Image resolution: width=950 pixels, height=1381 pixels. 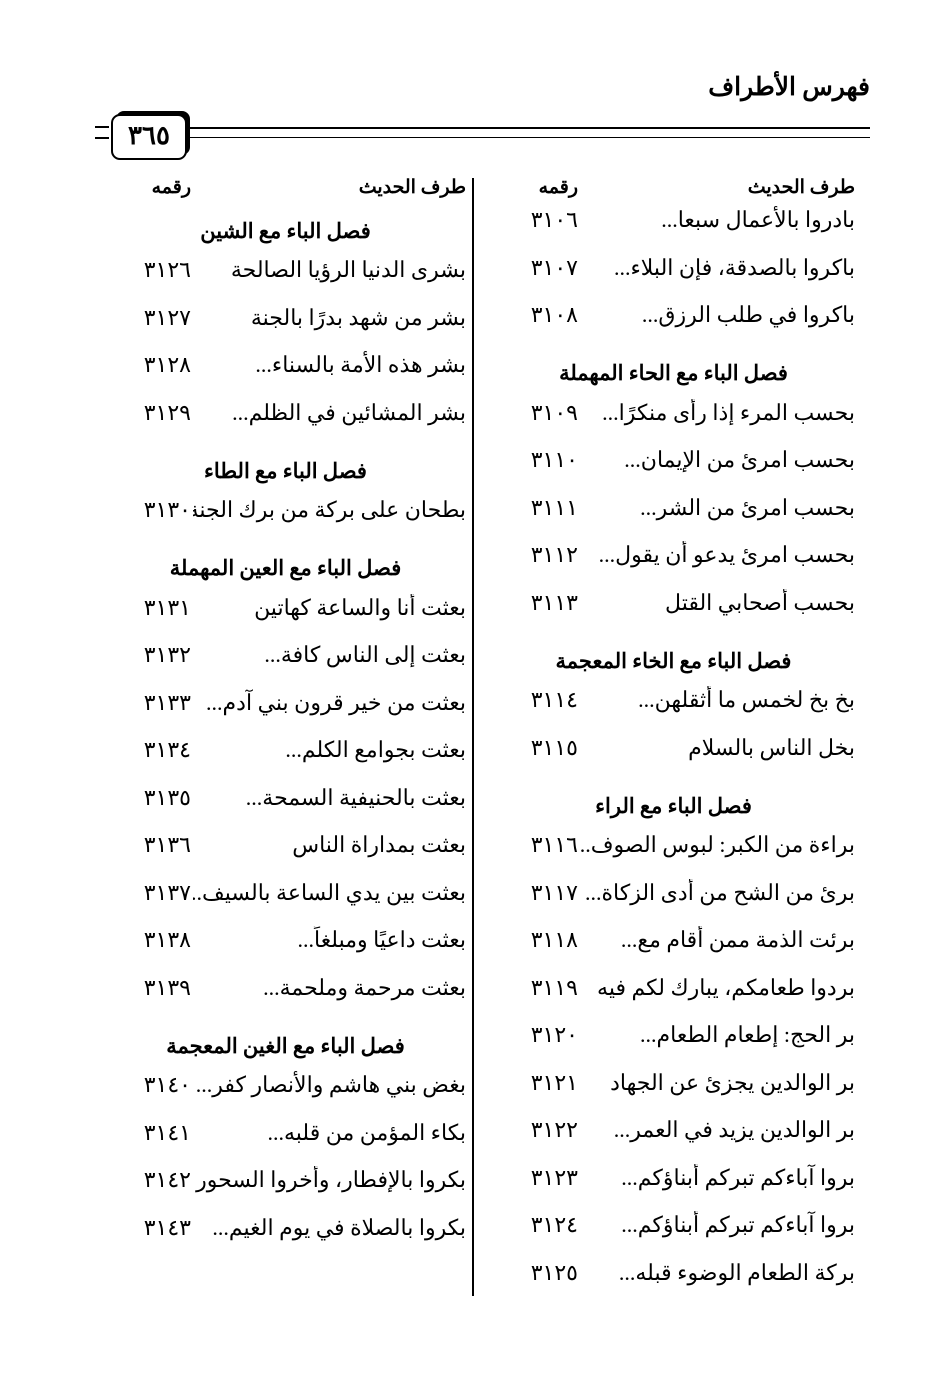 What do you see at coordinates (554, 554) in the screenshot?
I see `entry-hadith-number: ٣١١٢` at bounding box center [554, 554].